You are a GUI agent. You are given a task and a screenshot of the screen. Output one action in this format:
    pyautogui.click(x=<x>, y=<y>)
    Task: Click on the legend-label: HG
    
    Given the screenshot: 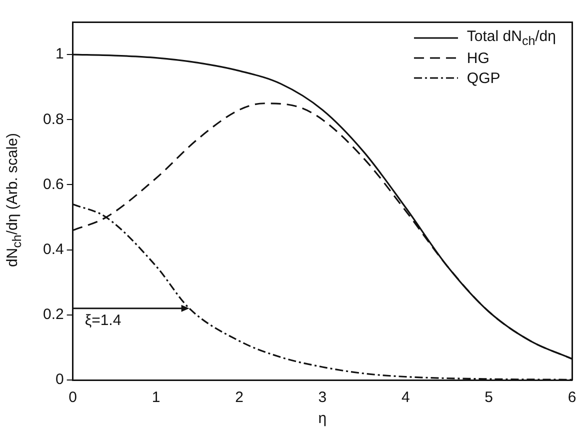 What is the action you would take?
    pyautogui.click(x=478, y=58)
    